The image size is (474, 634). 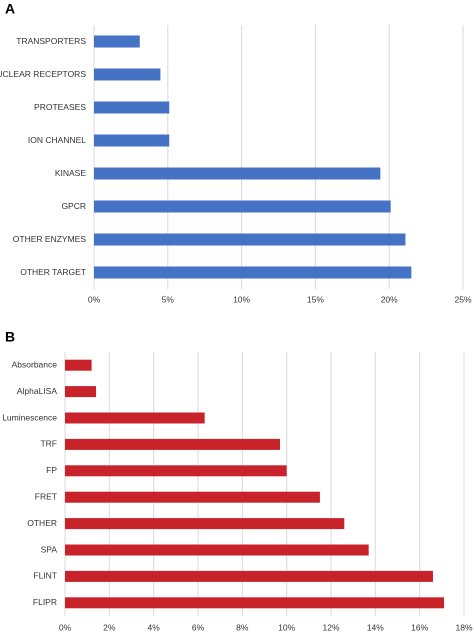 I want to click on panel-label: B, so click(x=10, y=337).